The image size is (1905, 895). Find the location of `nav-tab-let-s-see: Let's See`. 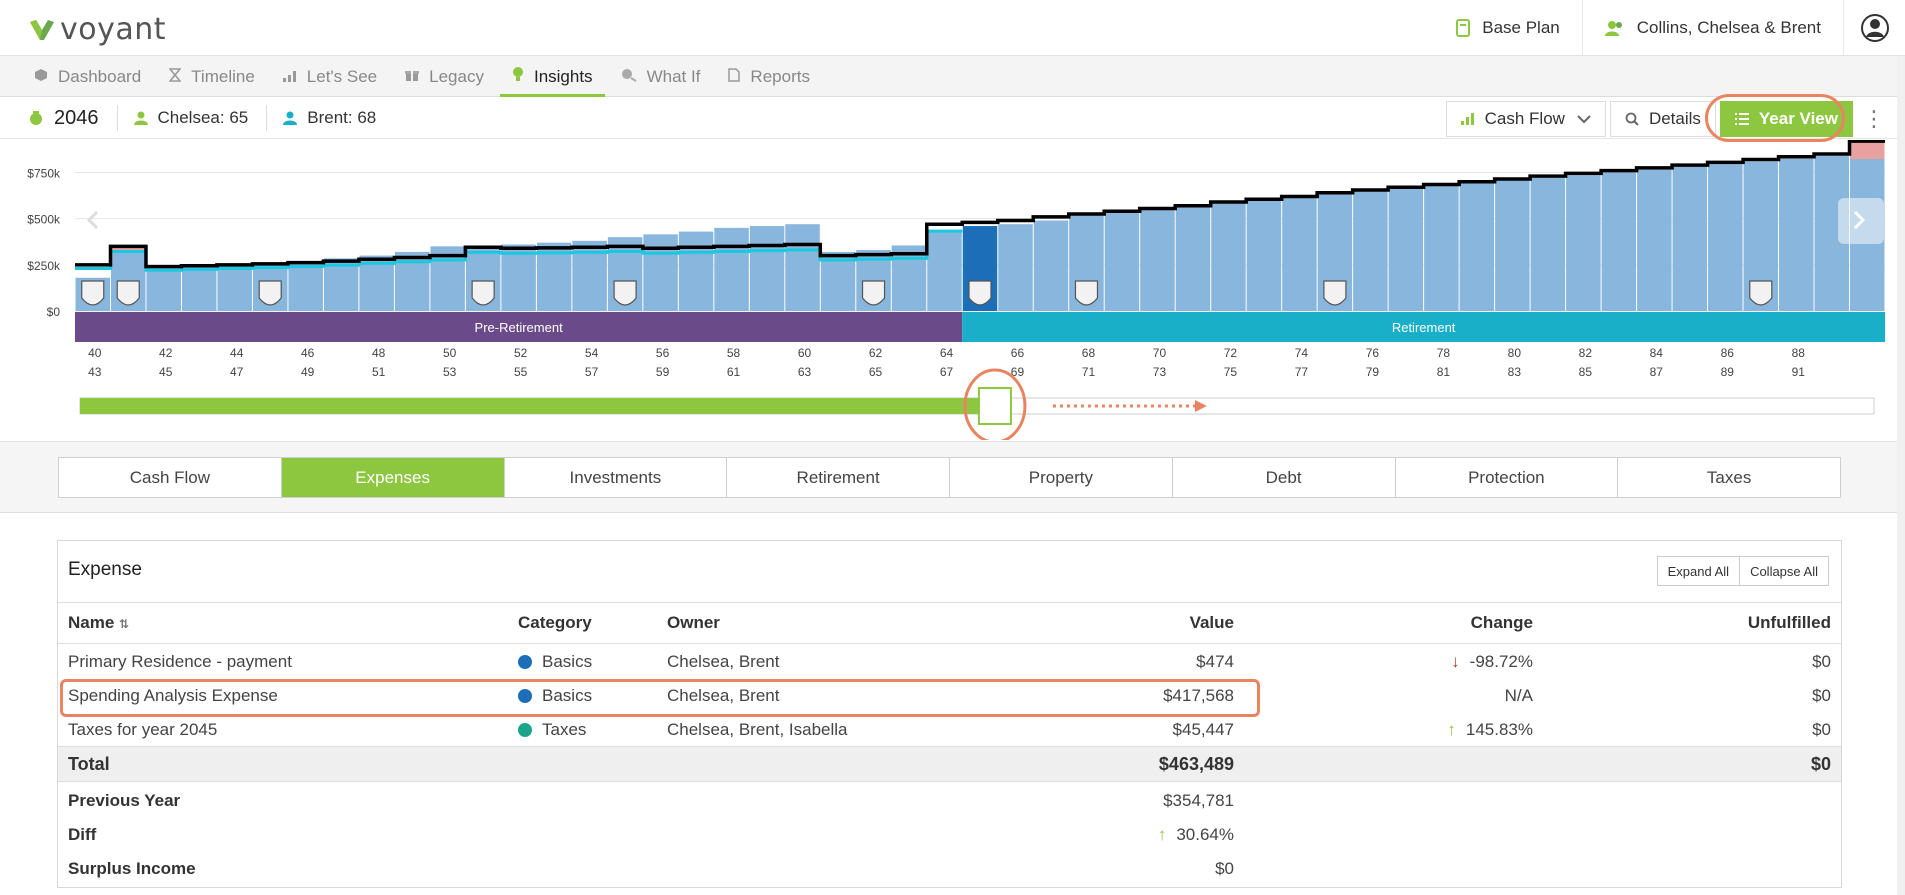

nav-tab-let-s-see: Let's See is located at coordinates (330, 76).